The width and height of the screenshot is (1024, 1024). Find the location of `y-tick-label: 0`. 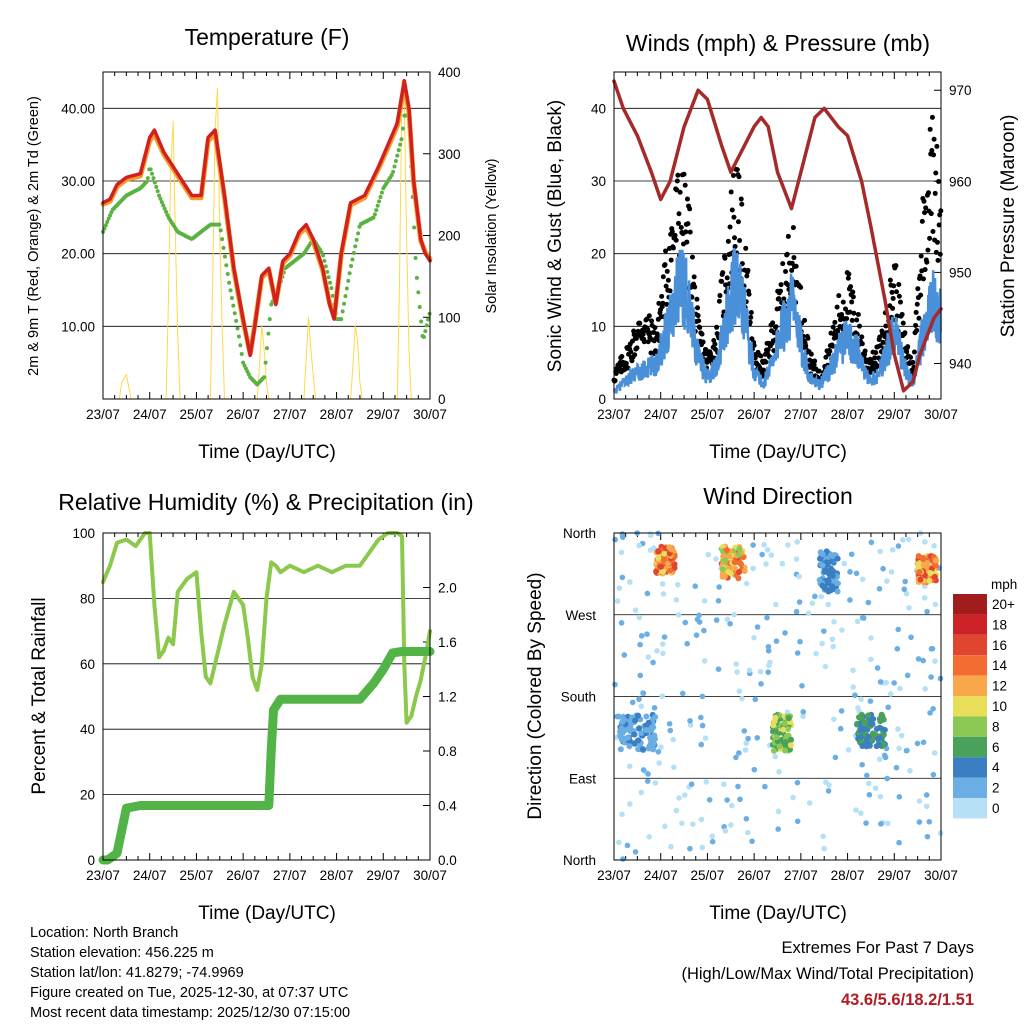

y-tick-label: 0 is located at coordinates (91, 860).